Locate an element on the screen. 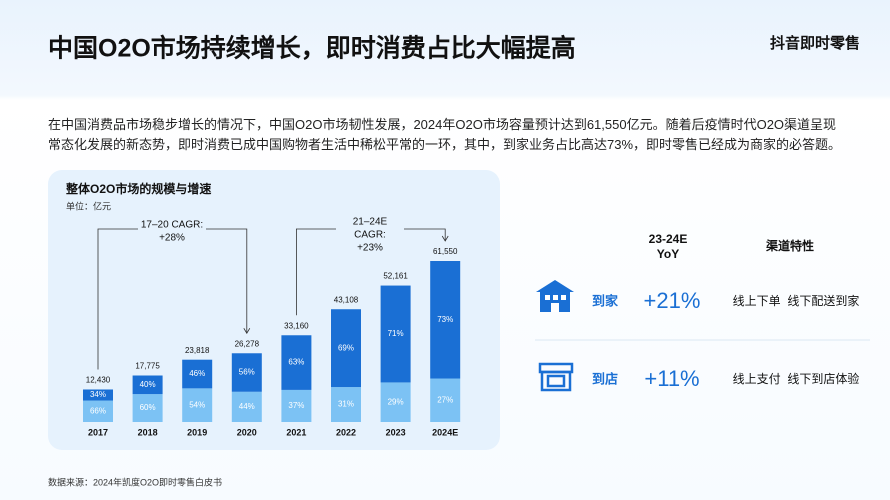 The width and height of the screenshot is (890, 500). annotation: 17–20 CAGR: is located at coordinates (172, 225).